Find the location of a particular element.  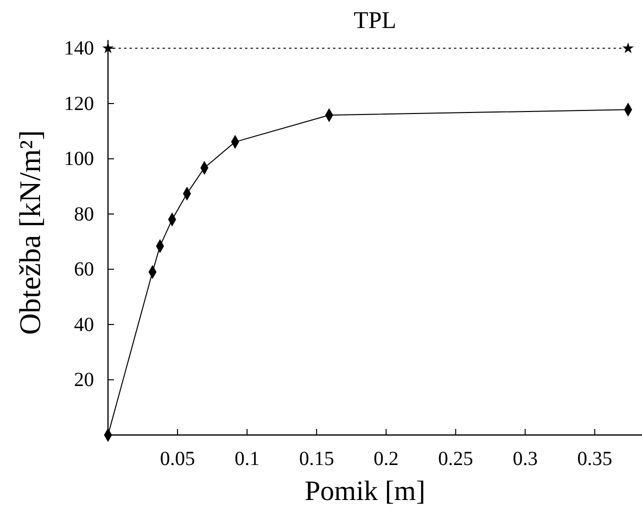

y-tick-label: 60 is located at coordinates (84, 269).